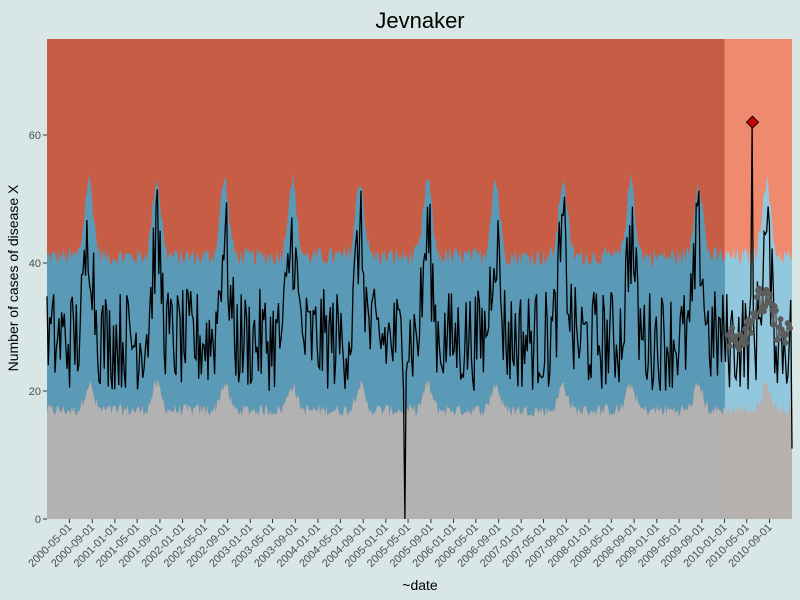 The height and width of the screenshot is (600, 800). I want to click on low-band-prediction, so click(758, 450).